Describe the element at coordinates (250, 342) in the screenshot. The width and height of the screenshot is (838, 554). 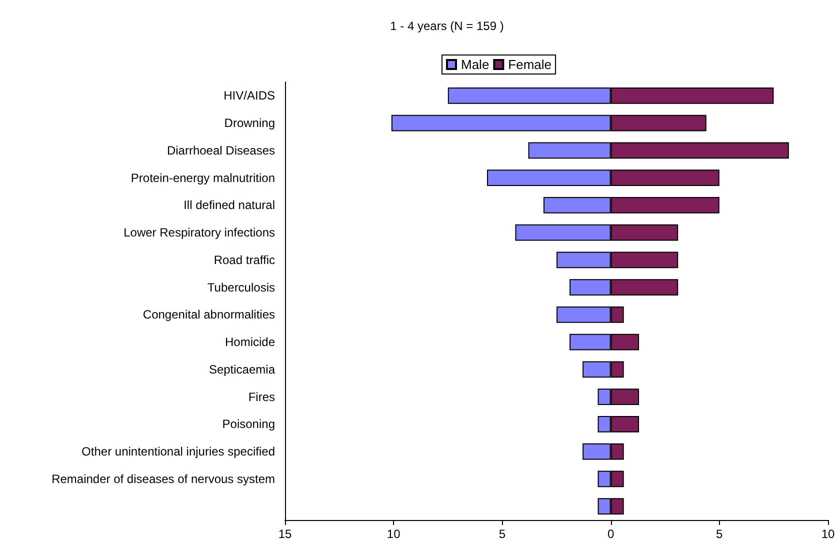
I see `y-tick-label: Homicide` at that location.